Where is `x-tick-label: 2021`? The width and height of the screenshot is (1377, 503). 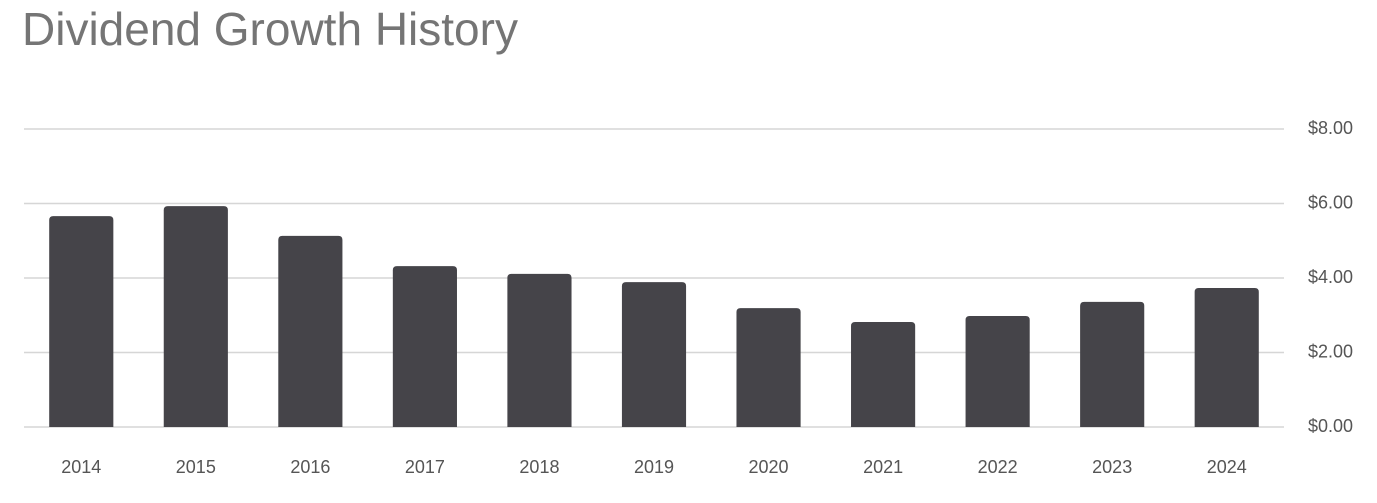 x-tick-label: 2021 is located at coordinates (883, 467).